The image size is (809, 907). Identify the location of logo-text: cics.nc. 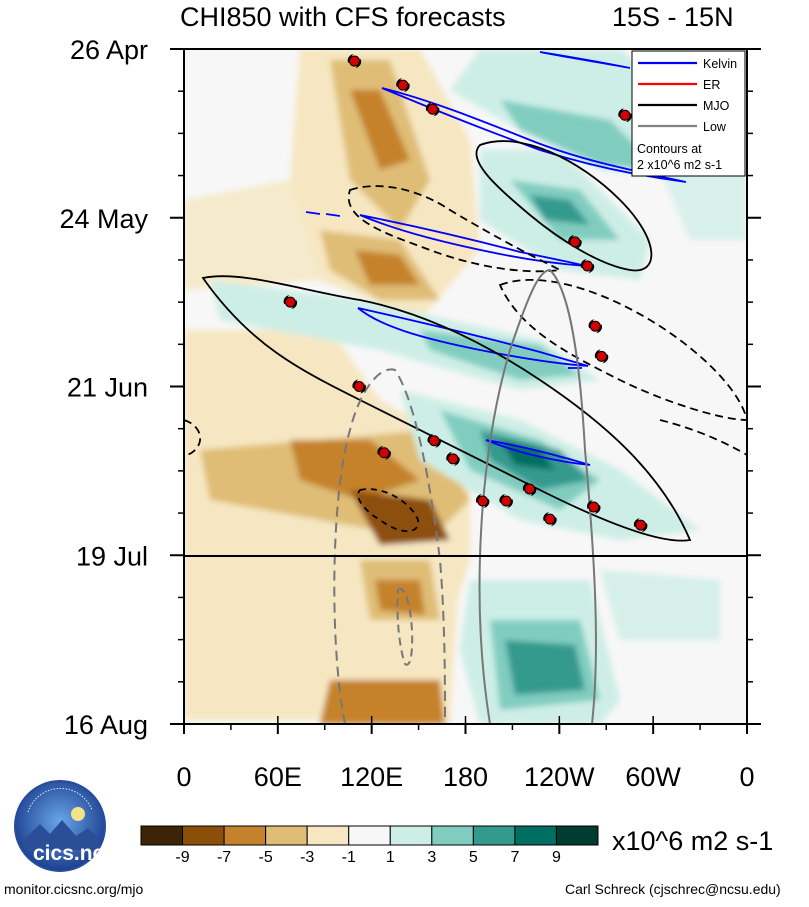
(69, 853).